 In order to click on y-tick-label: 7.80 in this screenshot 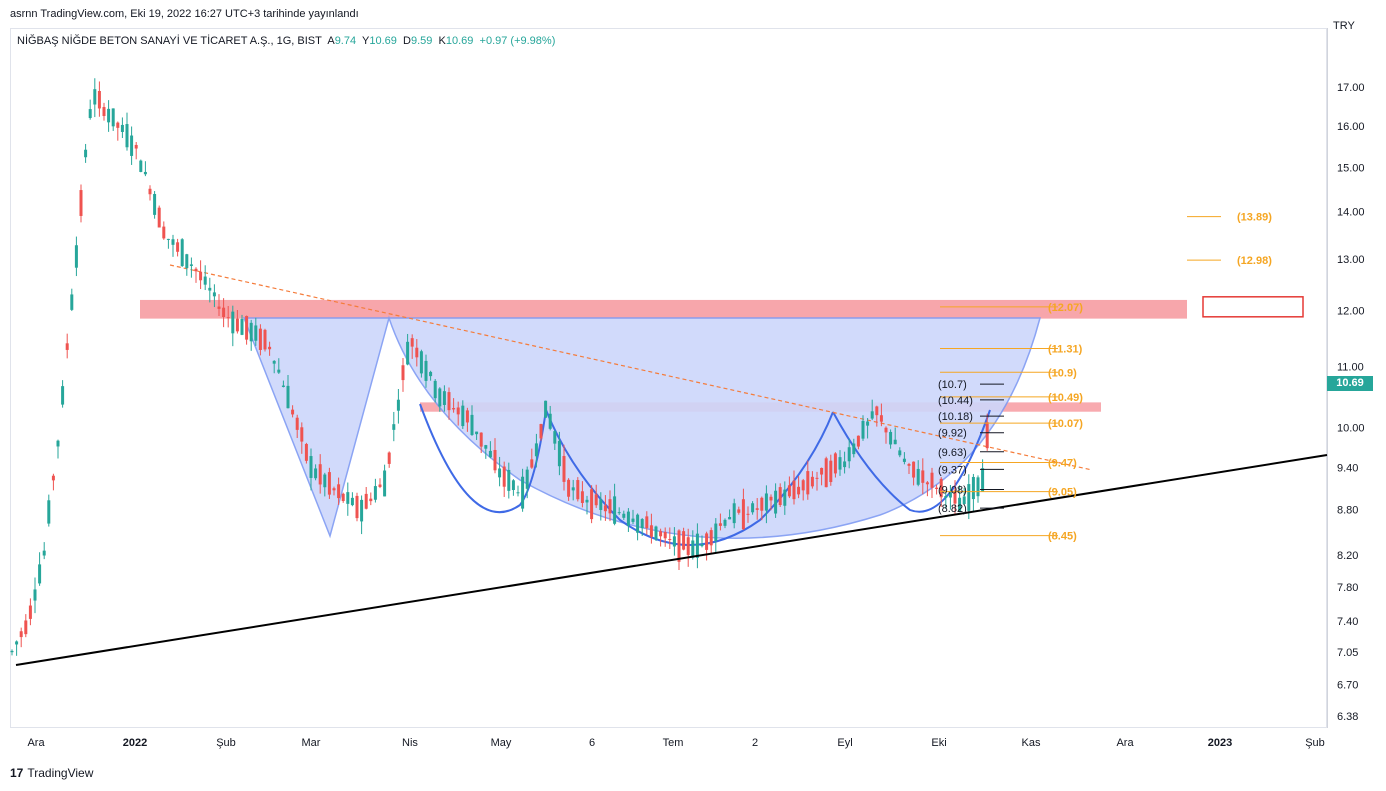, I will do `click(1347, 588)`.